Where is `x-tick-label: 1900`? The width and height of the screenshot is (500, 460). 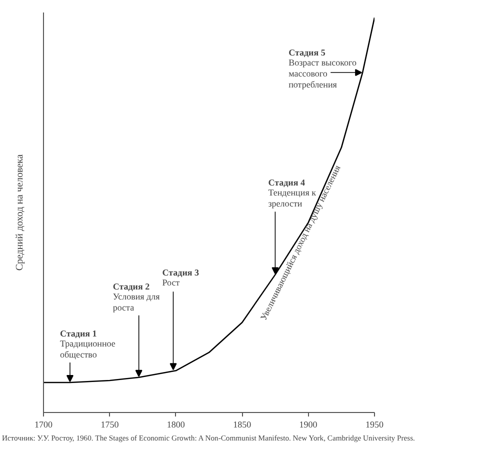 x-tick-label: 1900 is located at coordinates (308, 425).